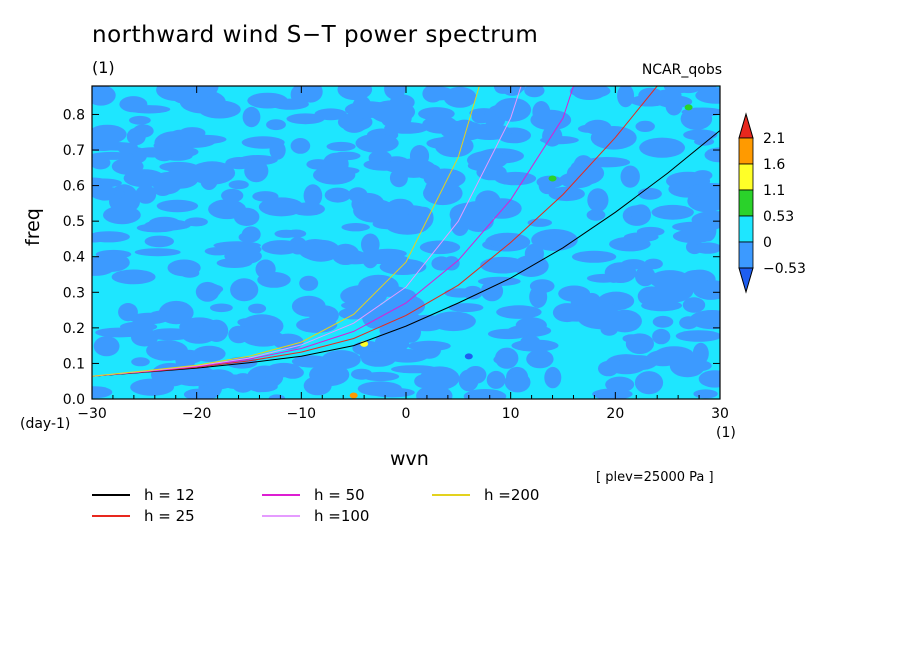 The height and width of the screenshot is (654, 904). Describe the element at coordinates (315, 35) in the screenshot. I see `chart-title: northward wind S−T power spectrum` at that location.